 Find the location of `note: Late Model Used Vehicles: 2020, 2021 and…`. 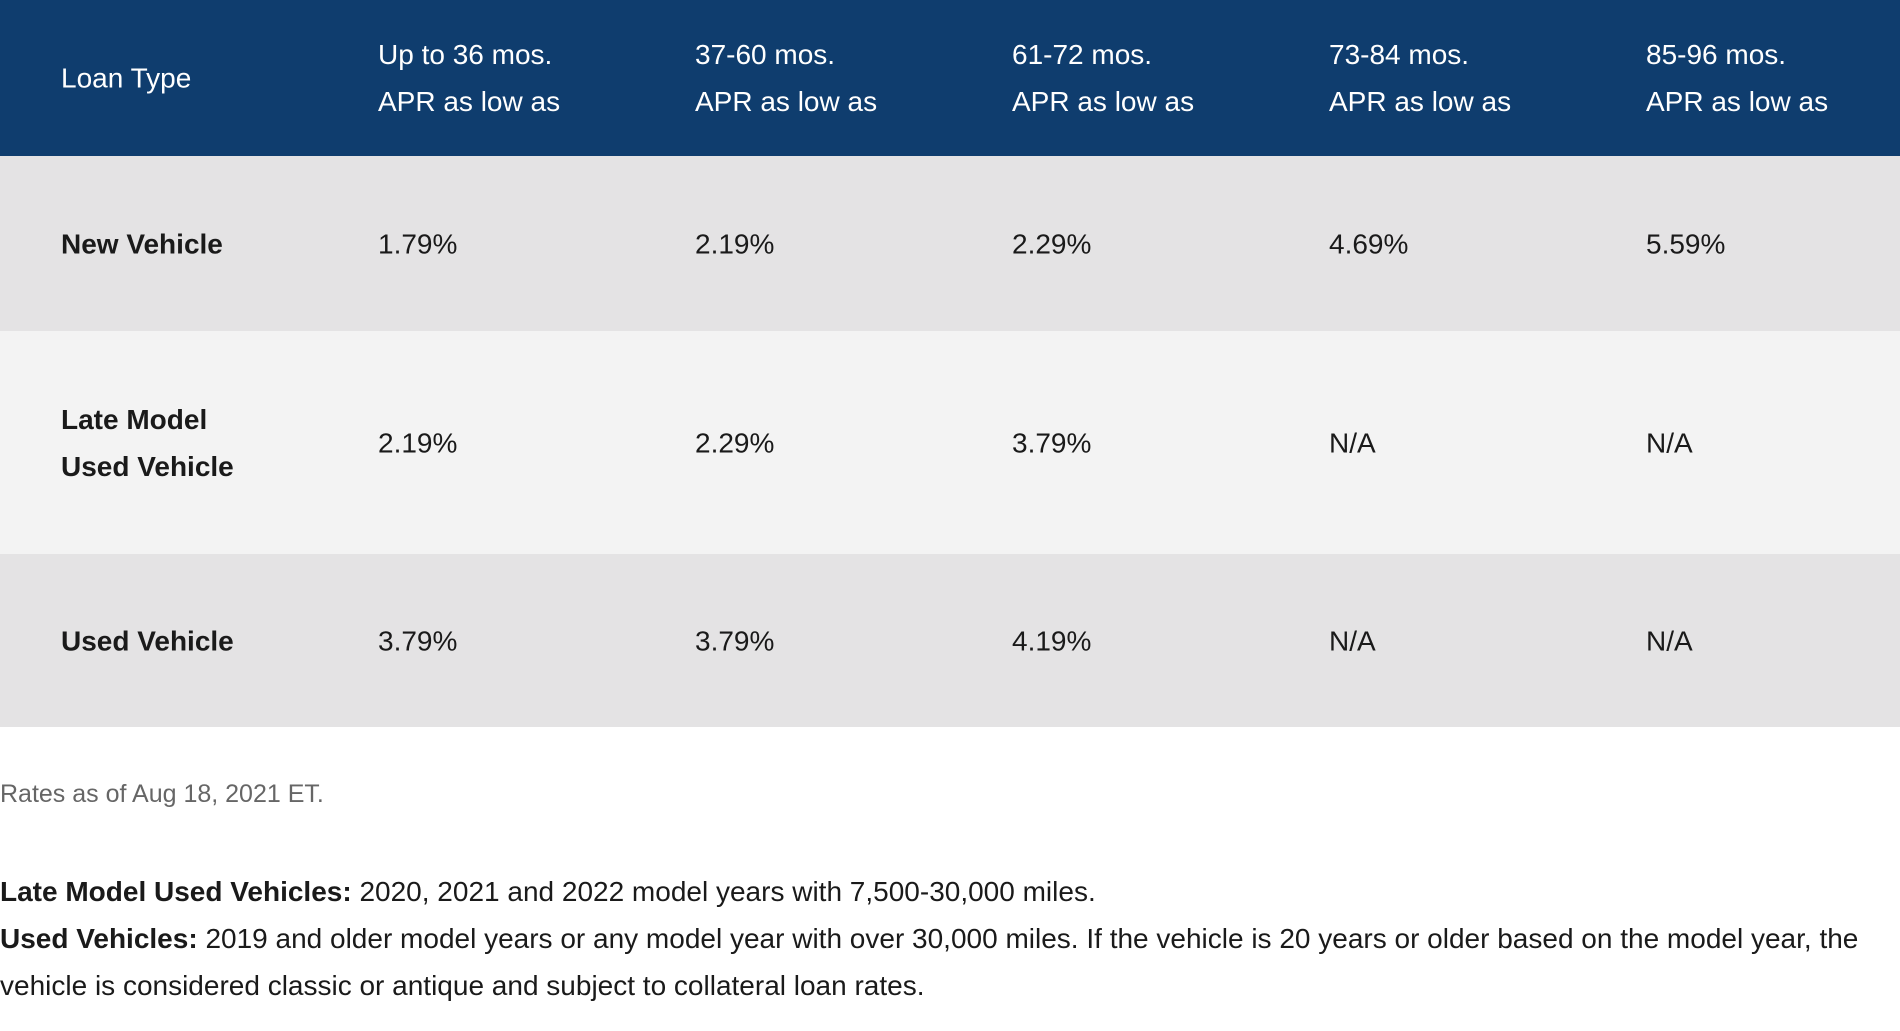

note: Late Model Used Vehicles: 2020, 2021 and… is located at coordinates (950, 891).